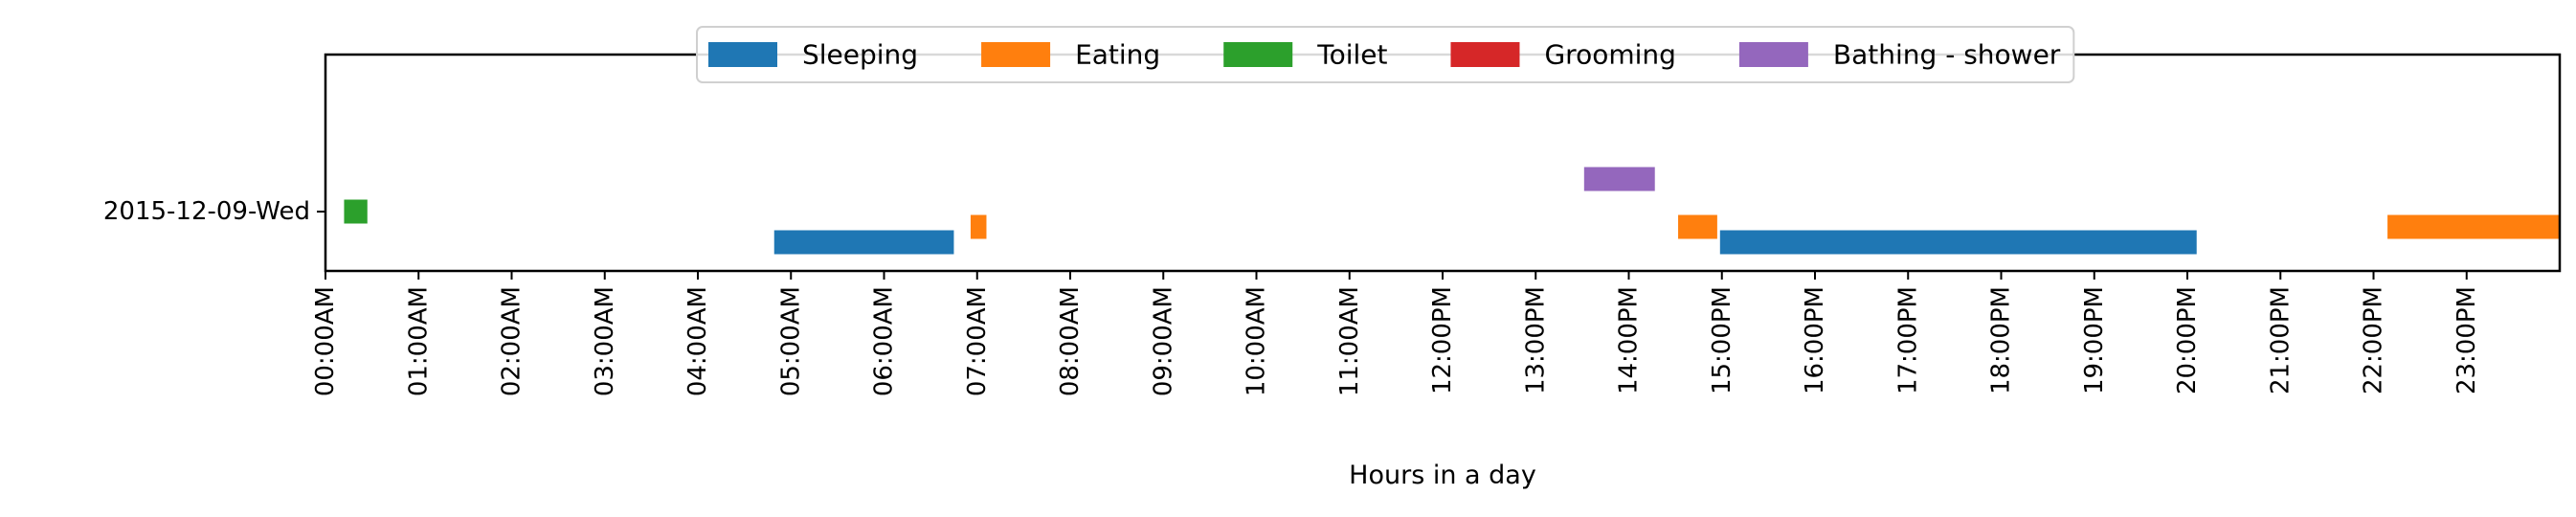 This screenshot has width=2576, height=517. I want to click on x-axis-label: Hours in a day, so click(1443, 475).